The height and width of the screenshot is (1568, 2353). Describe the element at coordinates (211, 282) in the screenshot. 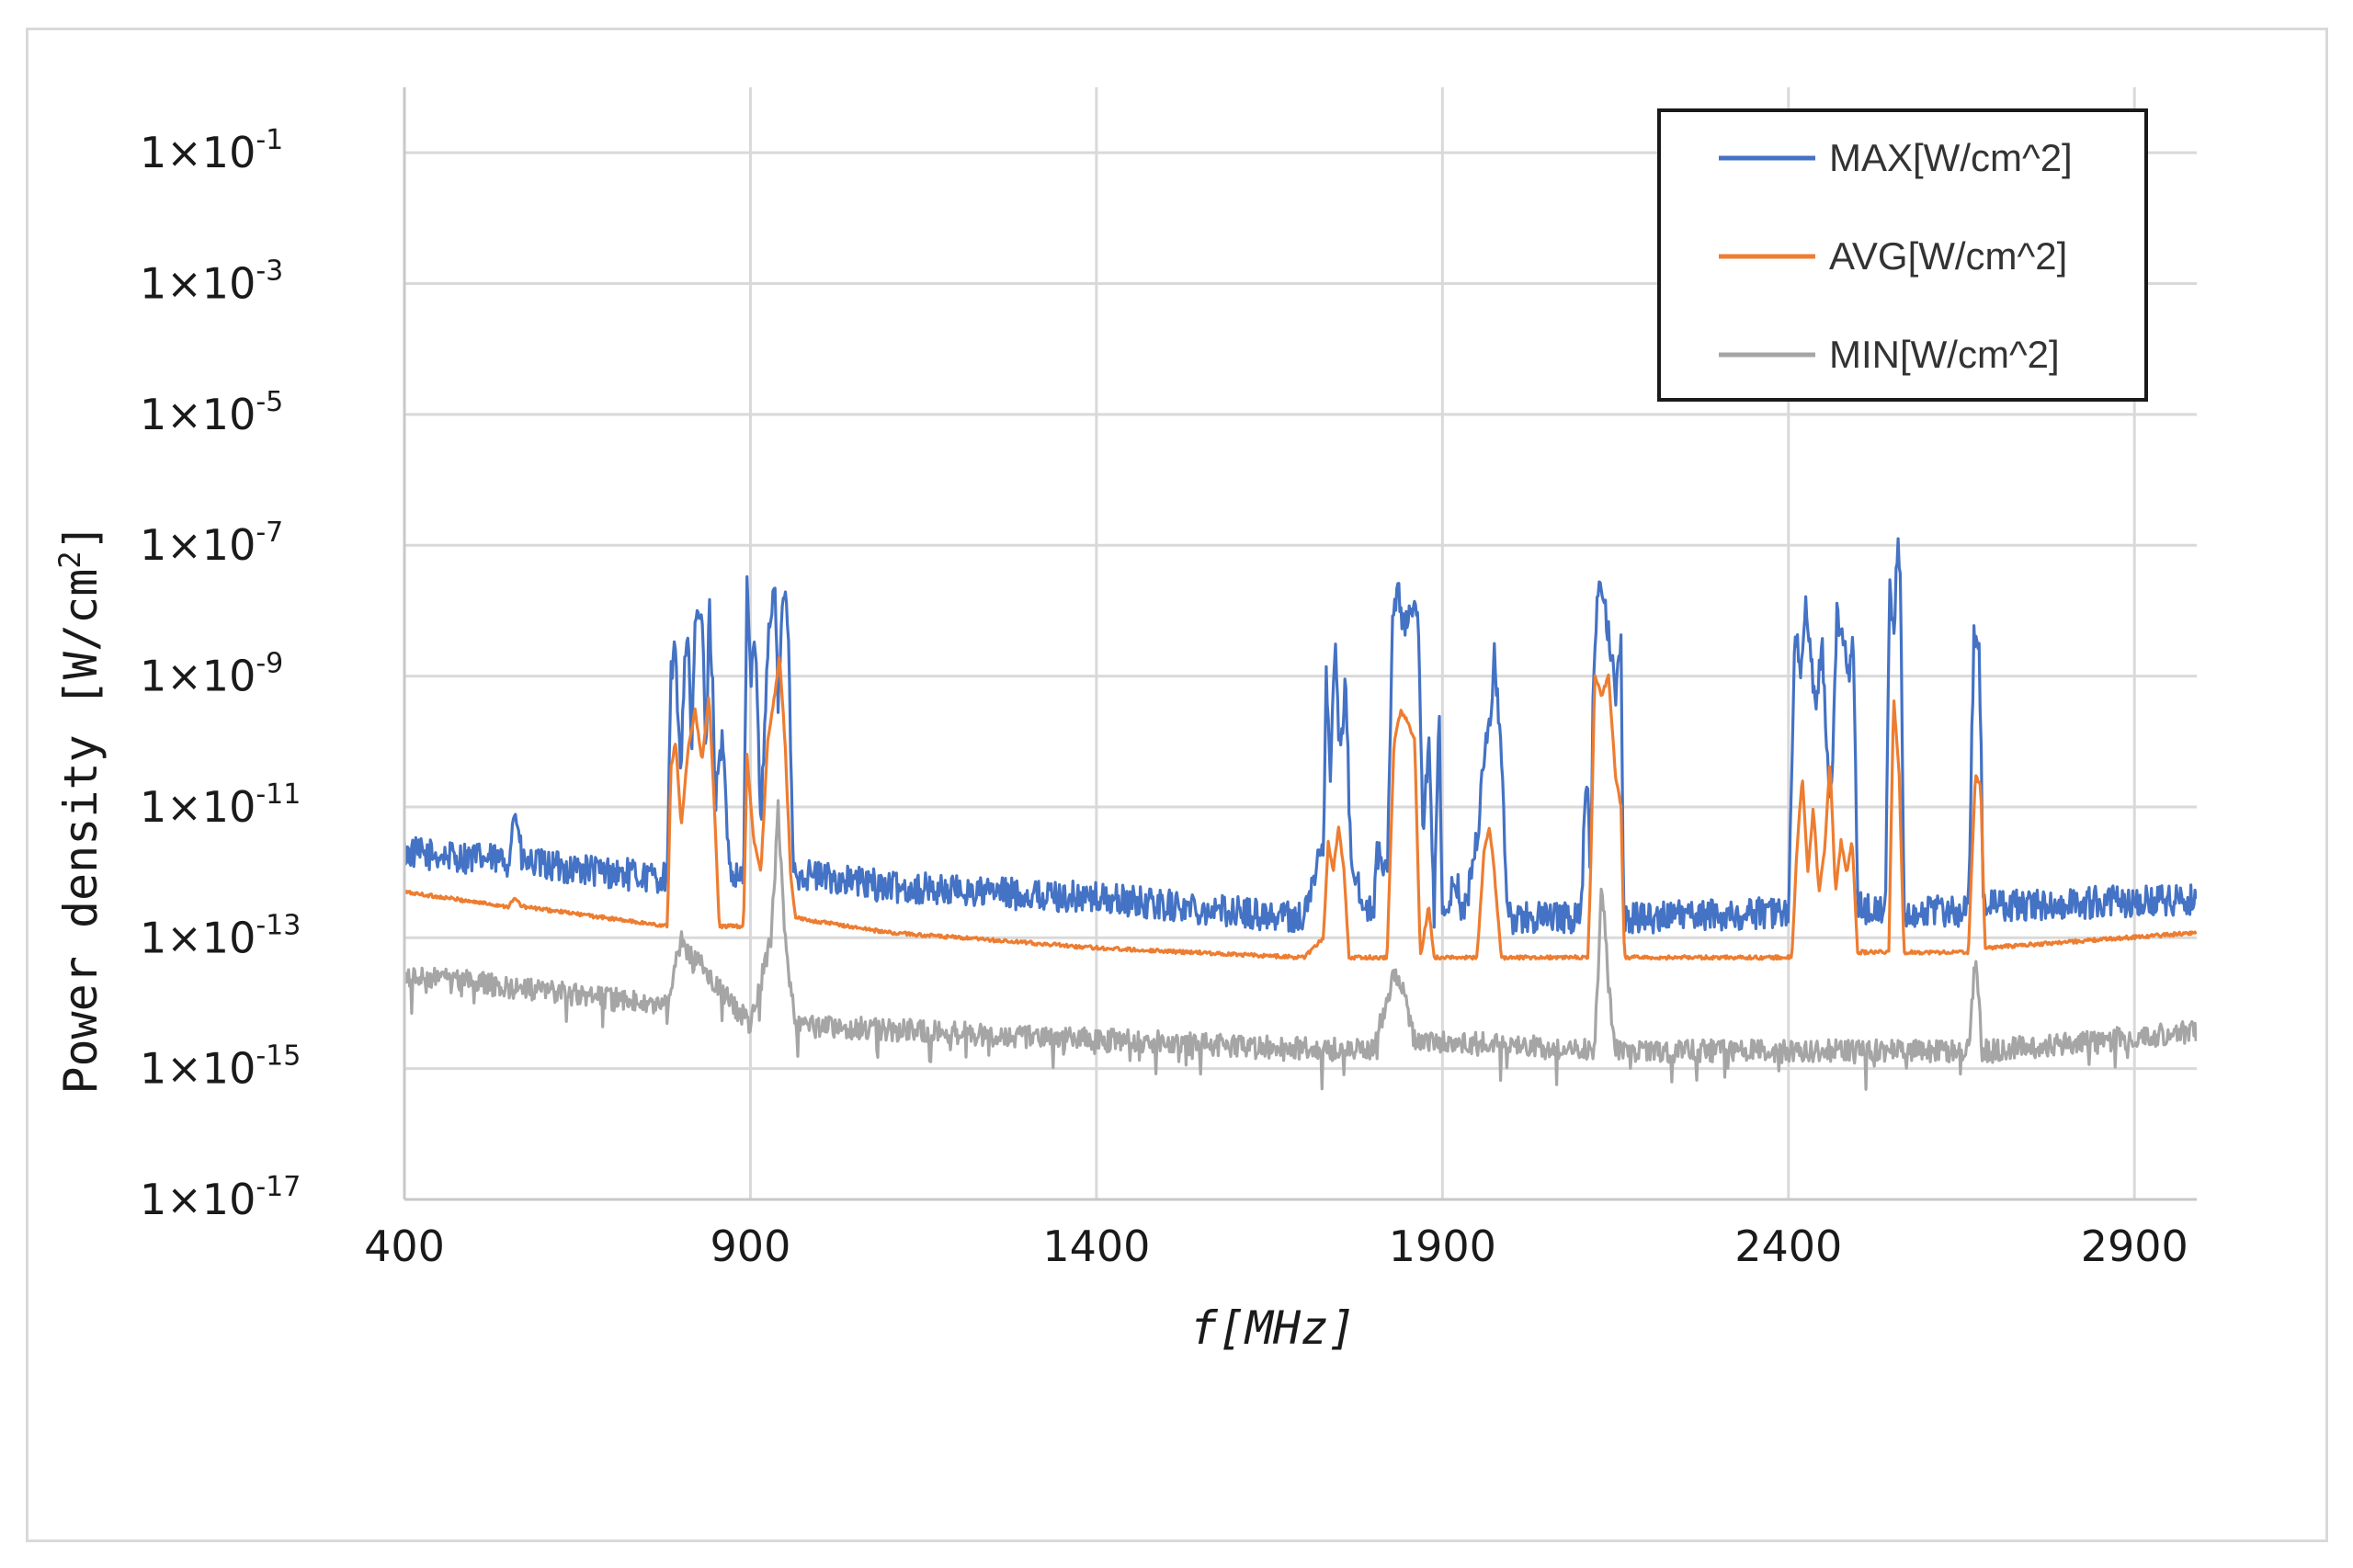

I see `y-tick-label: 1×10⁻³` at that location.